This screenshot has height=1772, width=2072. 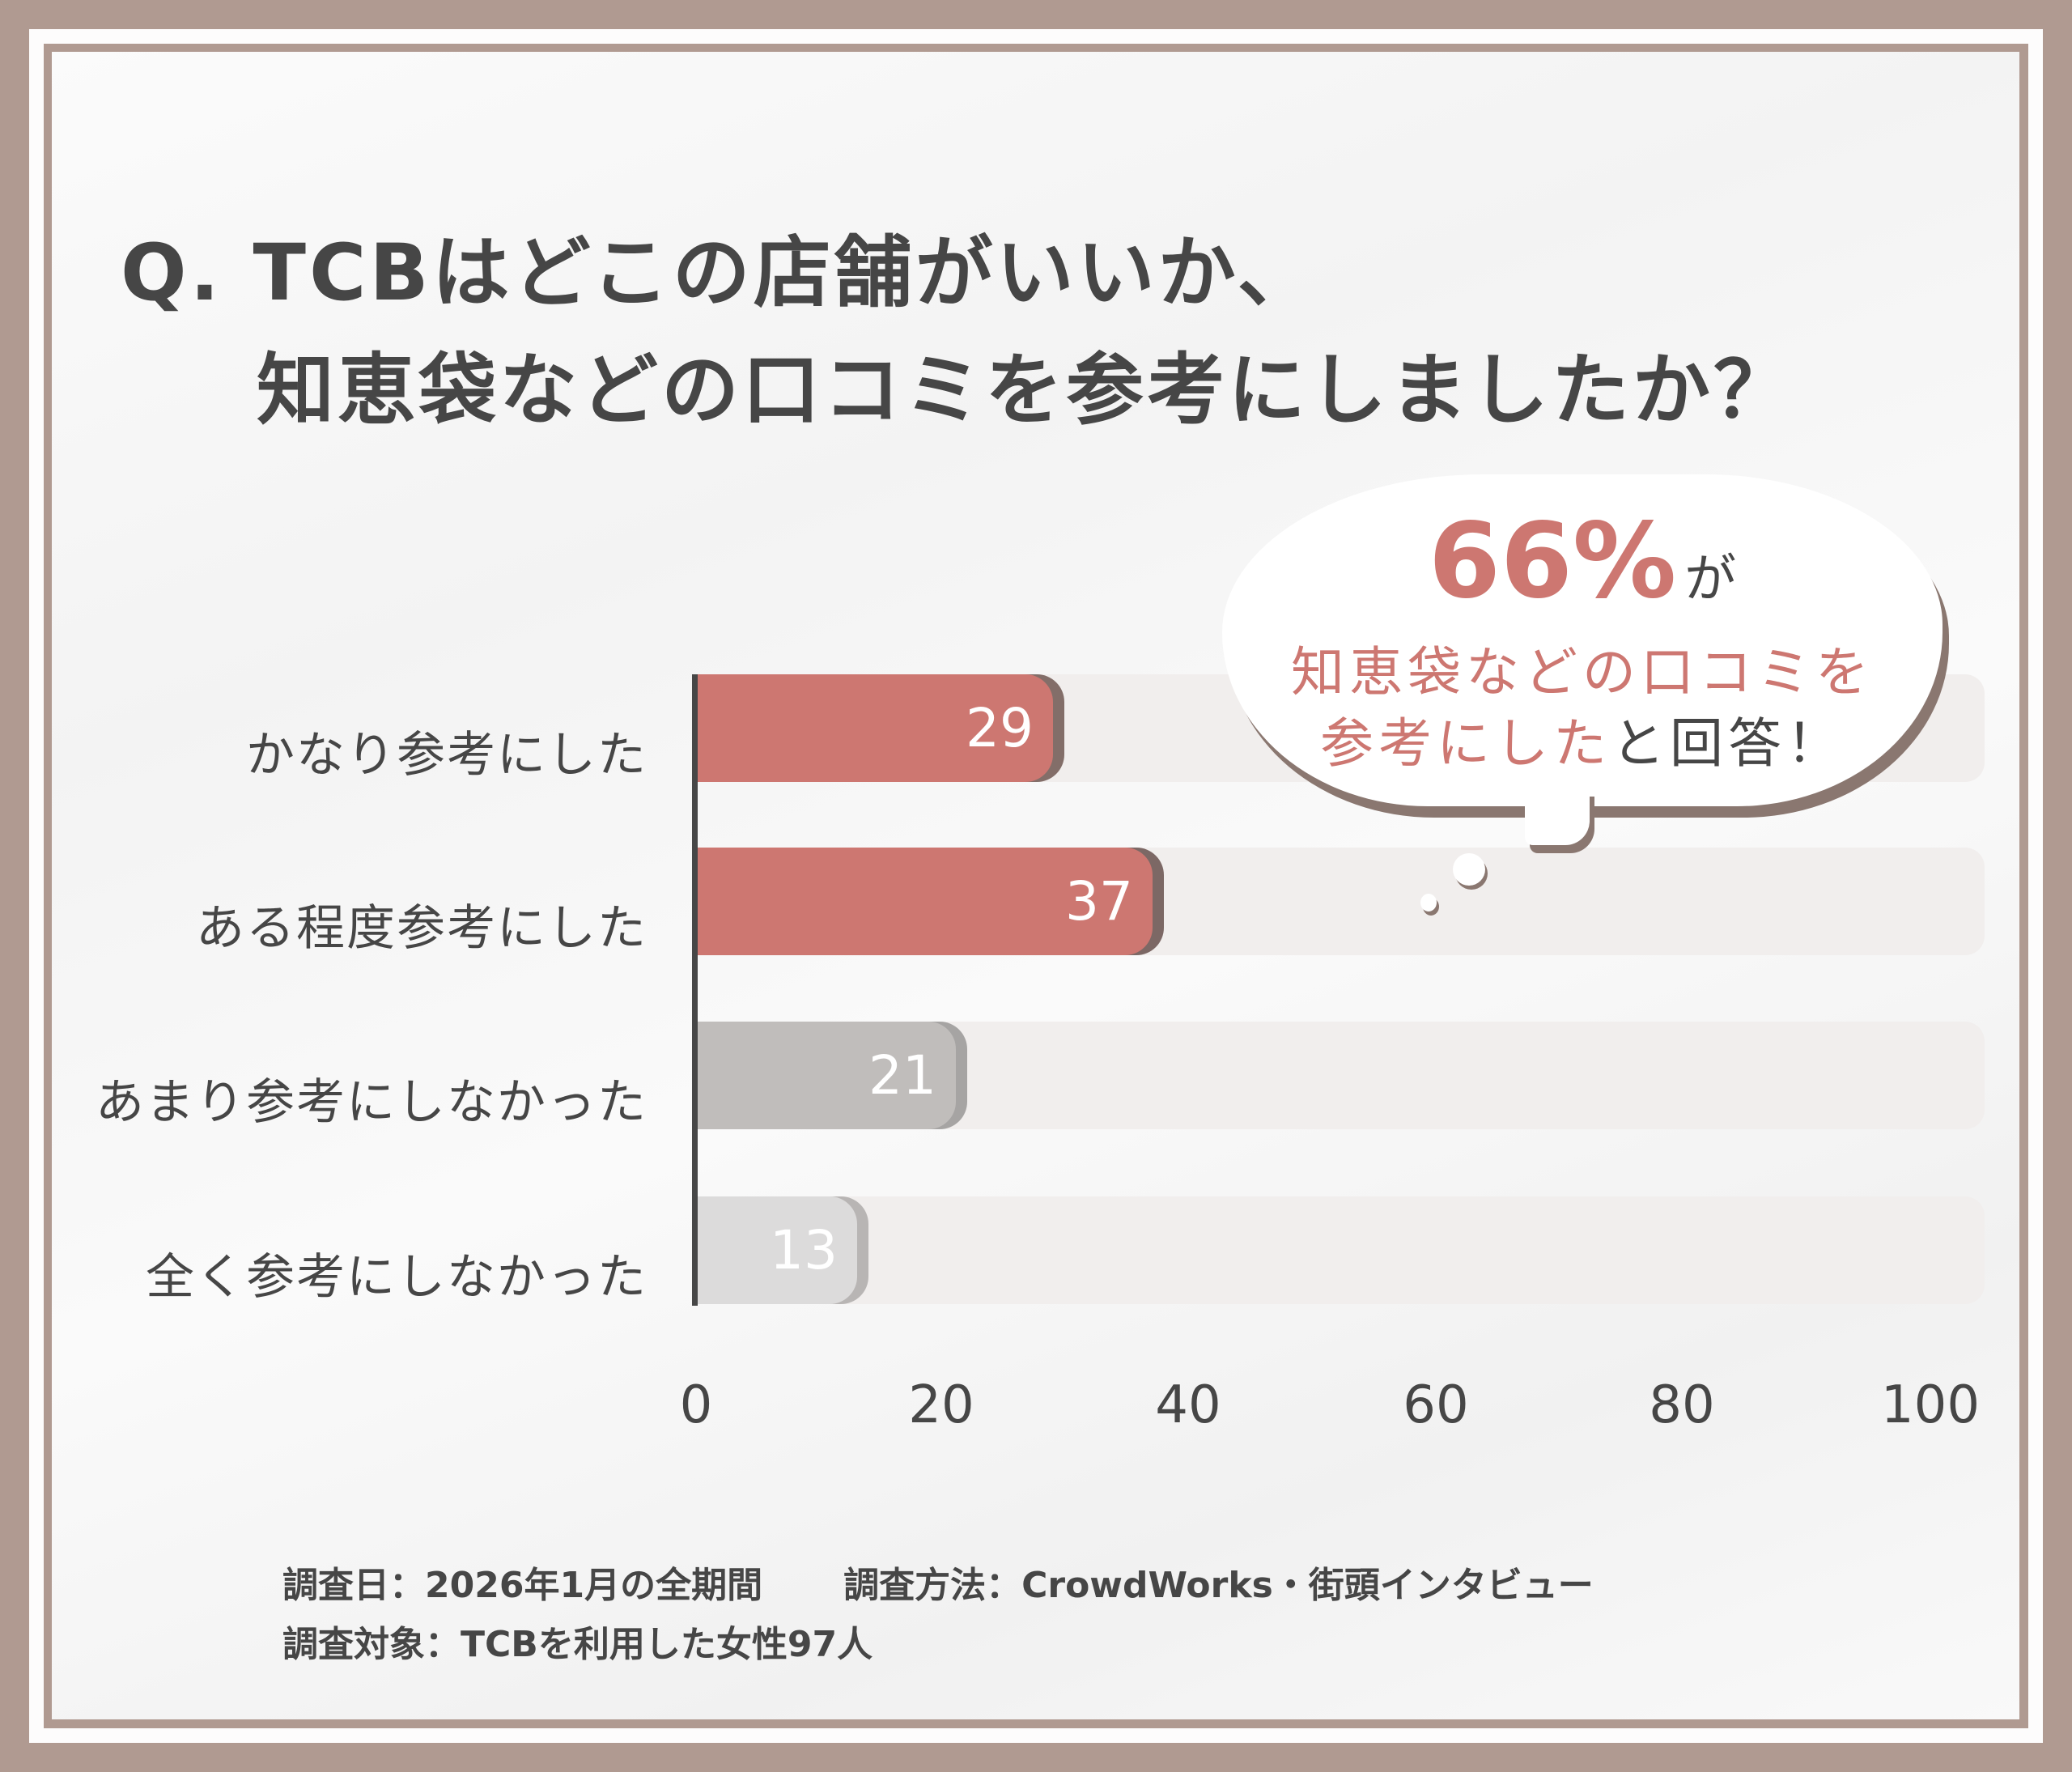 What do you see at coordinates (1682, 1405) in the screenshot?
I see `x-tick: 80` at bounding box center [1682, 1405].